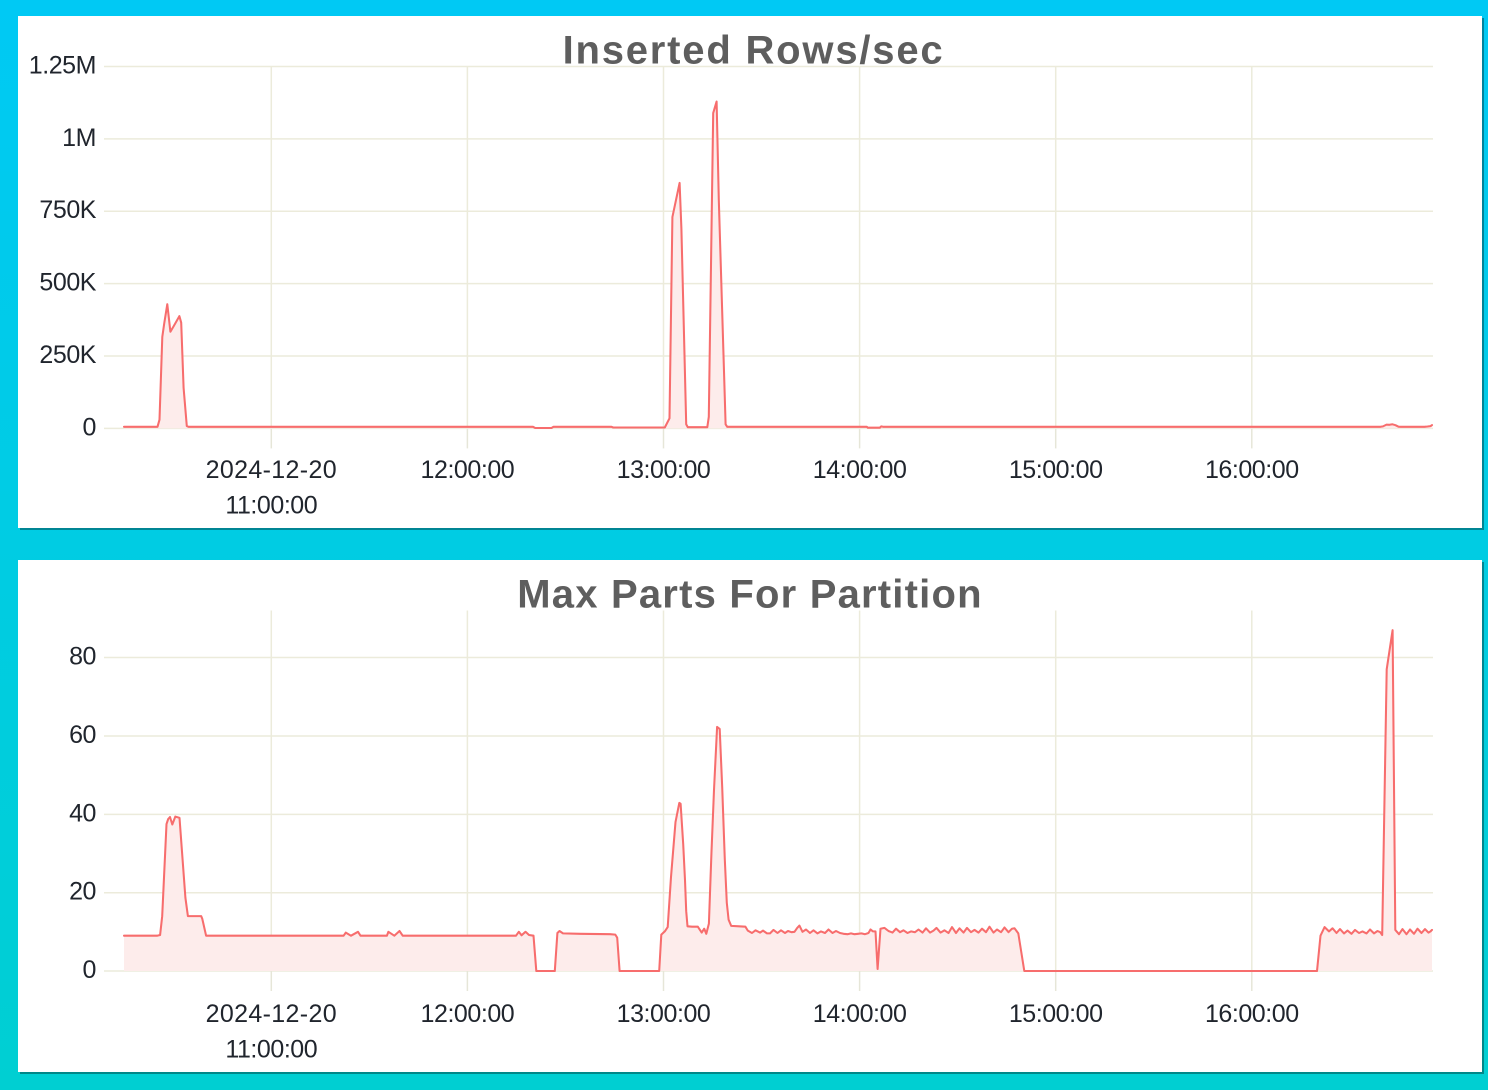 The height and width of the screenshot is (1090, 1488). What do you see at coordinates (79, 138) in the screenshot?
I see `svg-text: 1M` at bounding box center [79, 138].